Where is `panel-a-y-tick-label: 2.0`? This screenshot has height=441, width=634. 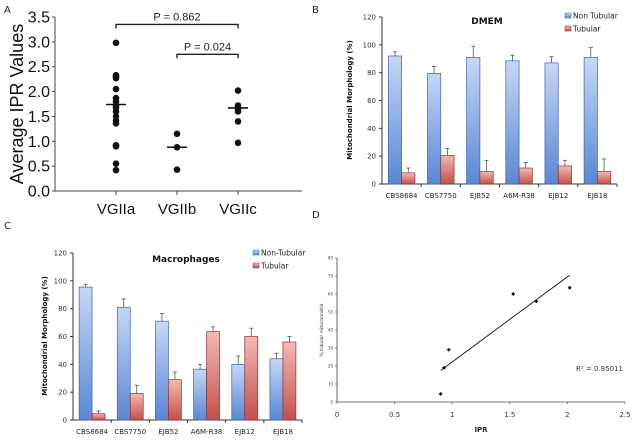 panel-a-y-tick-label: 2.0 is located at coordinates (39, 92).